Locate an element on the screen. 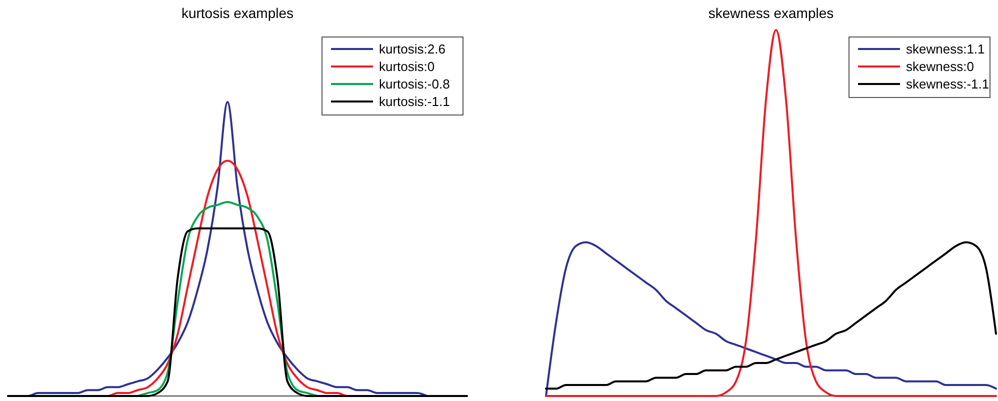 This screenshot has width=998, height=401. legend-label: kurtosis:2.6 is located at coordinates (412, 49).